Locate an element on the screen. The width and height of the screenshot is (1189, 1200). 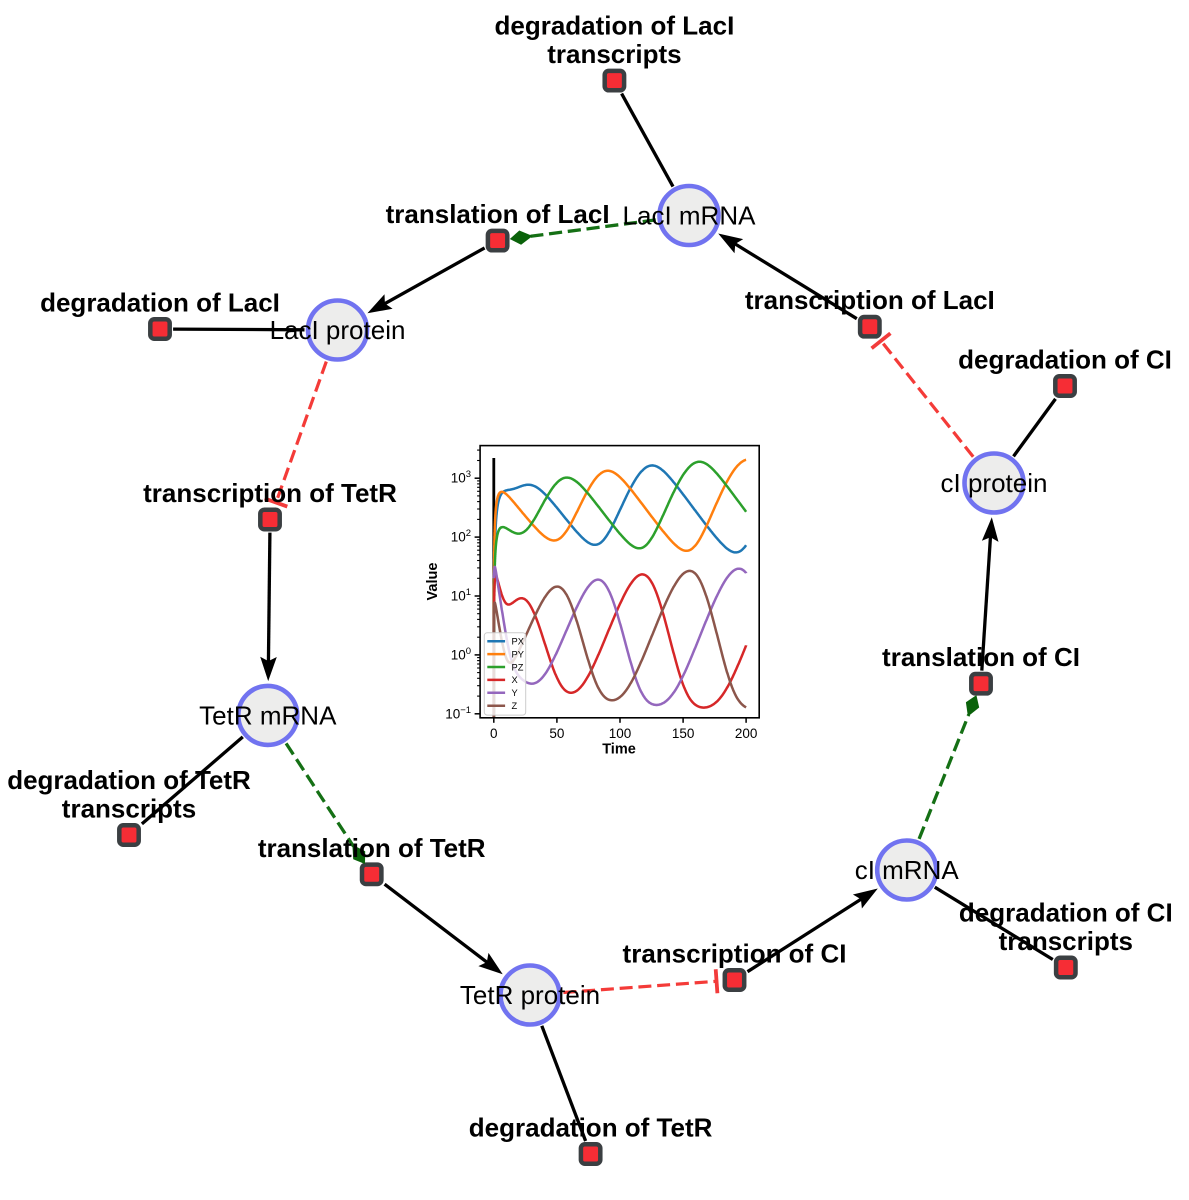
svg-text: PZ is located at coordinates (518, 667).